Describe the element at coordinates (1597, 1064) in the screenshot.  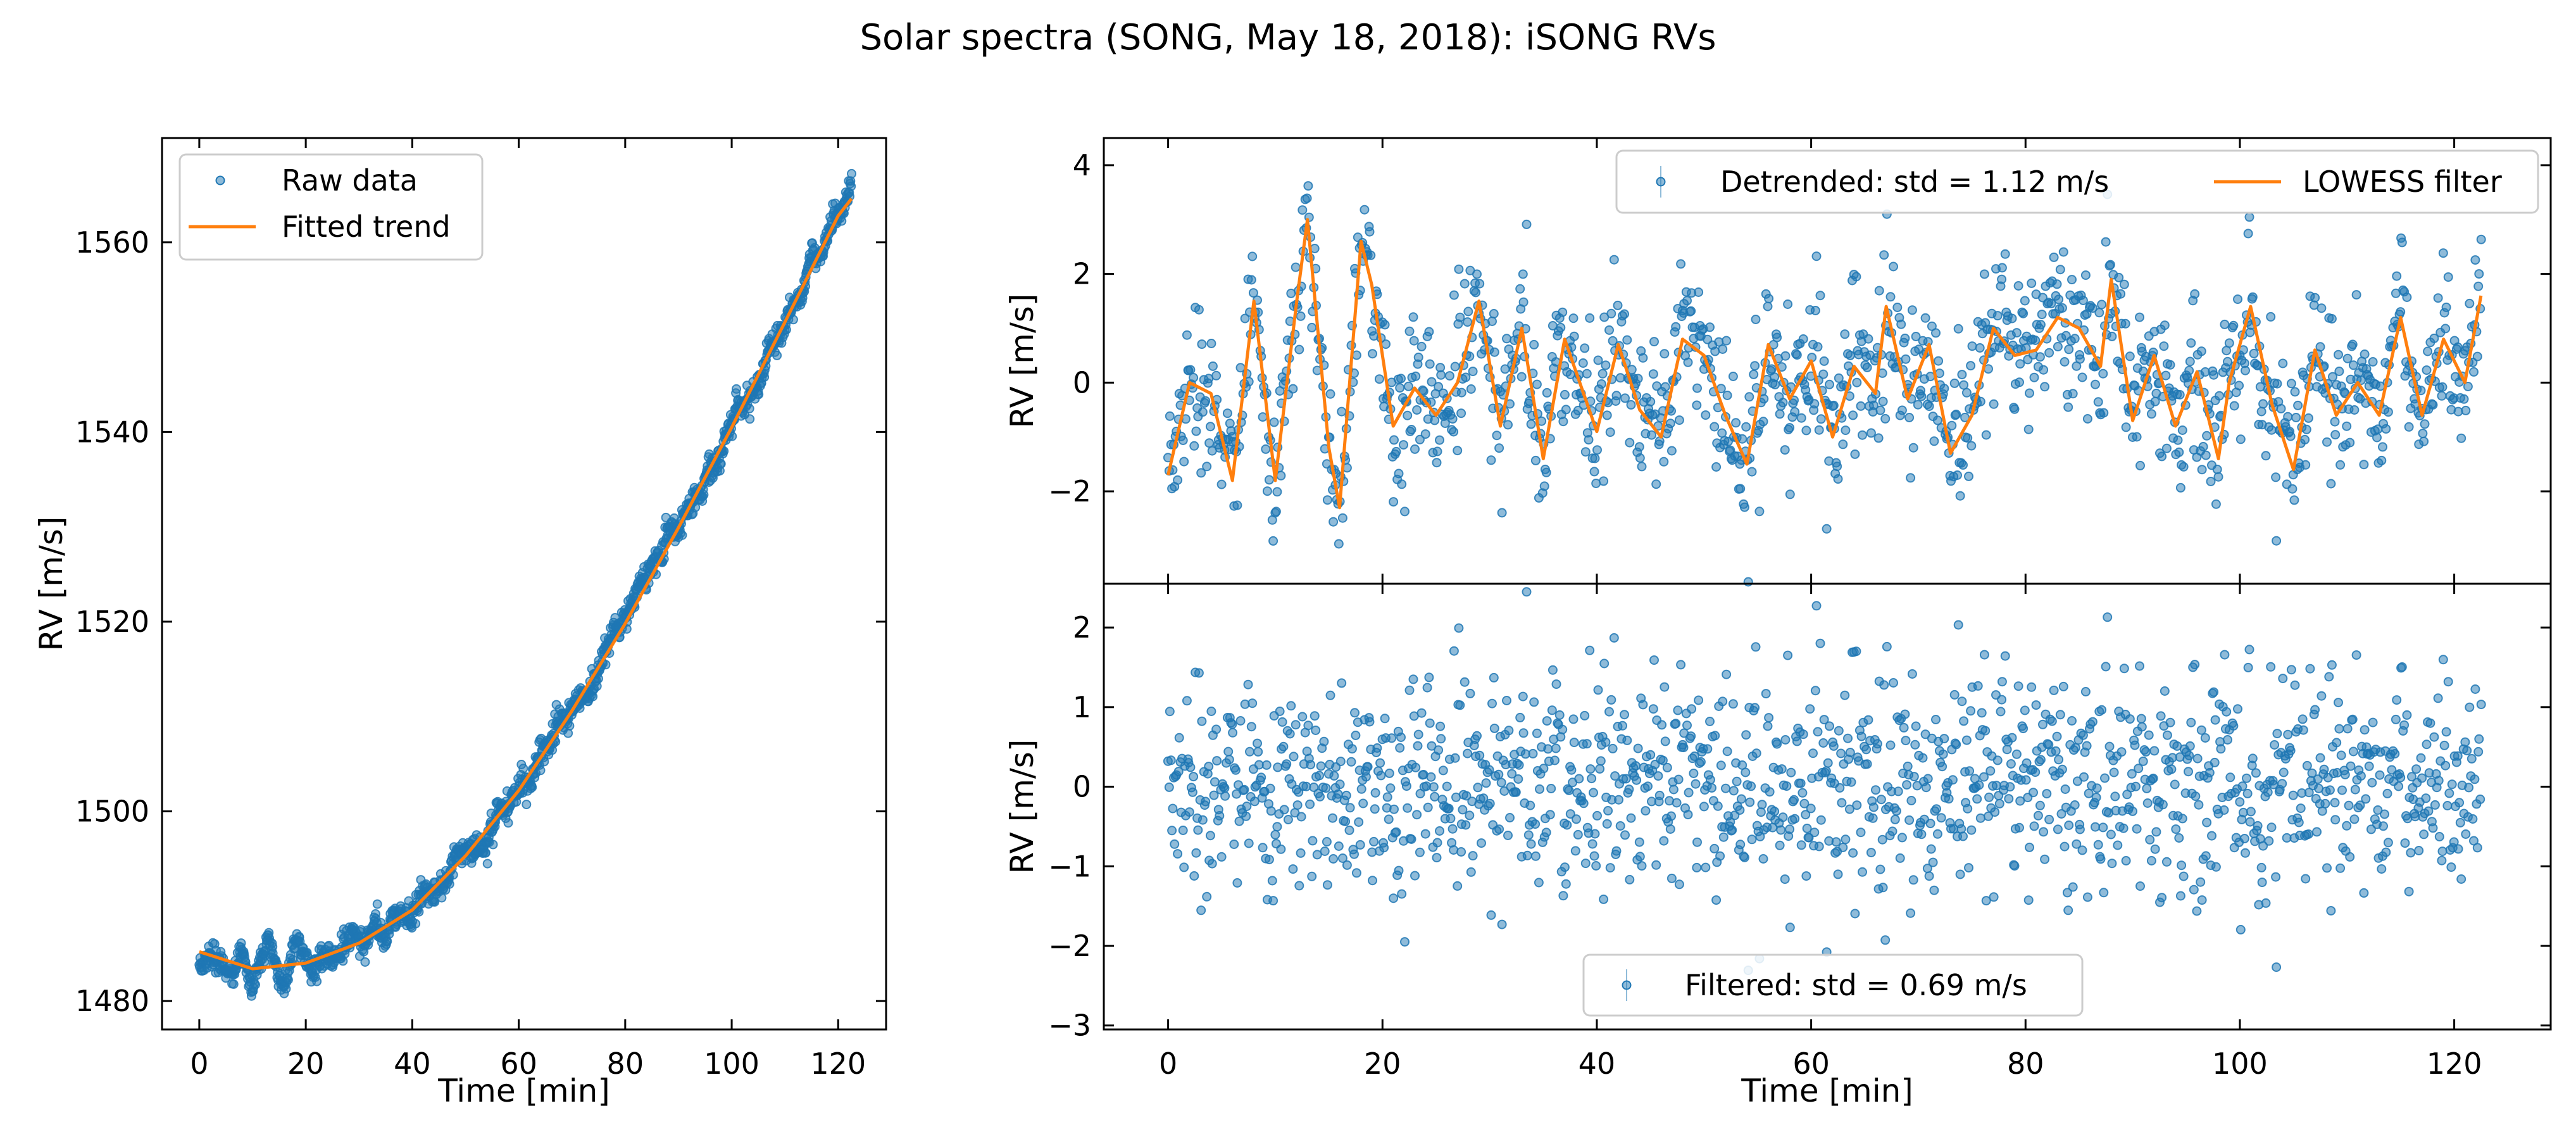
I see `filtered-xtick-label: 40` at that location.